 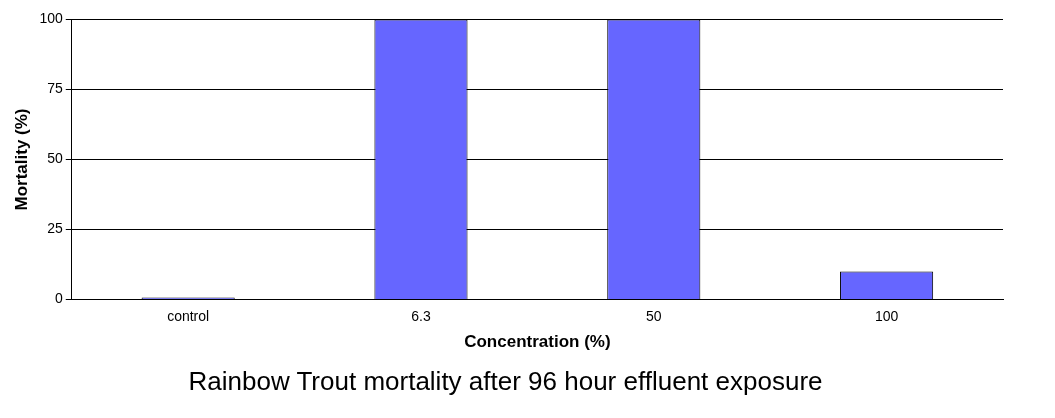 What do you see at coordinates (58, 298) in the screenshot?
I see `y-tick-label: 0` at bounding box center [58, 298].